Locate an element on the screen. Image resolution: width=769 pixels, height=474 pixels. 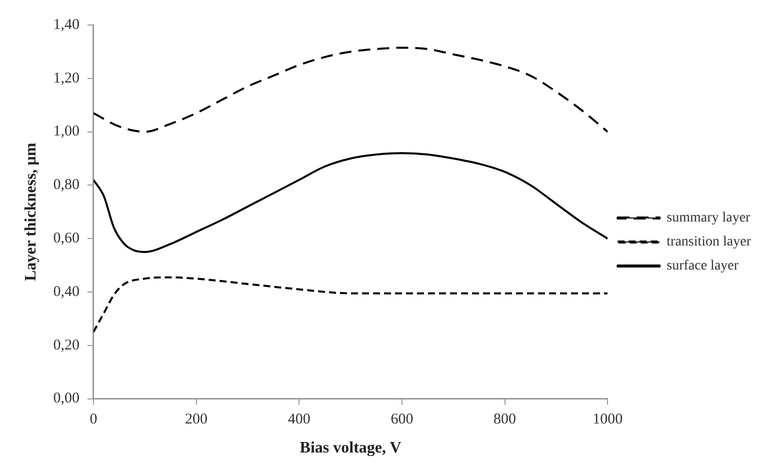
y-tick-label: 1,40 is located at coordinates (66, 24).